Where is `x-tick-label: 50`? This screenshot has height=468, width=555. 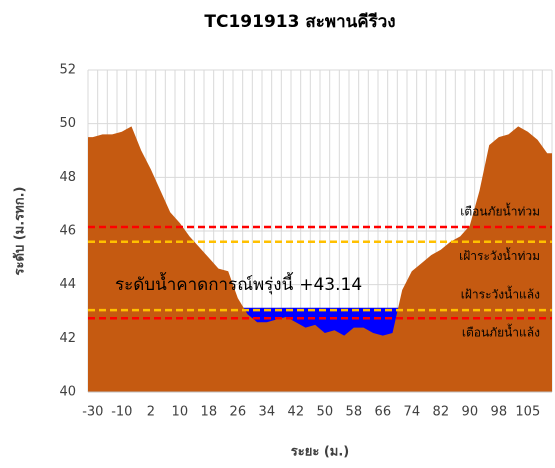 x-tick-label: 50 is located at coordinates (325, 412).